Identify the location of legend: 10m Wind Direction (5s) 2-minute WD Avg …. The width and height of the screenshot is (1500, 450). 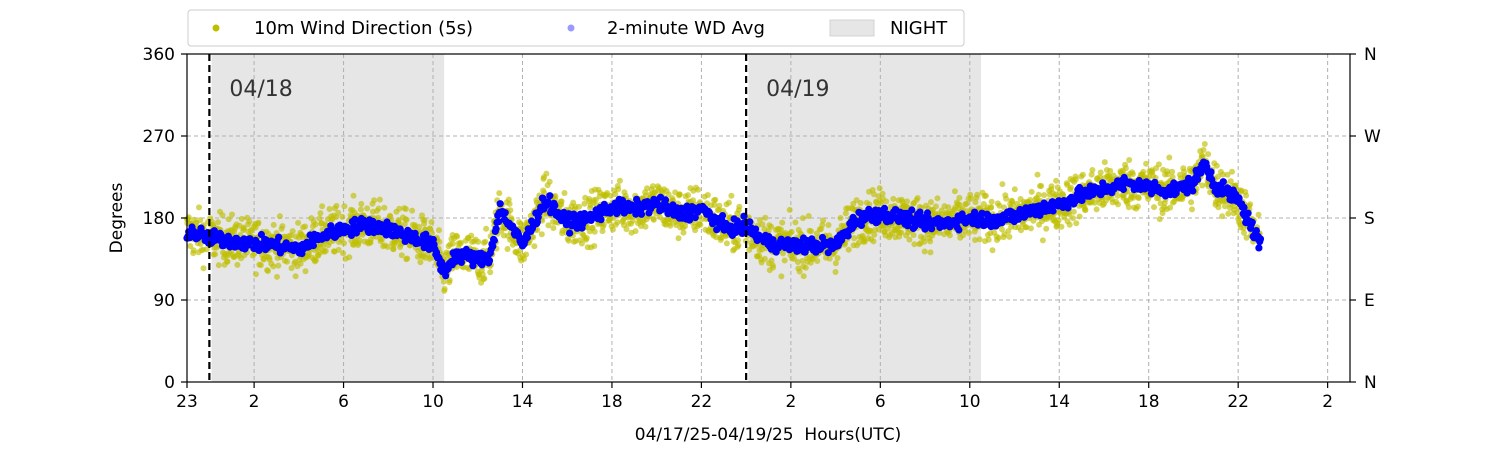
(576, 28).